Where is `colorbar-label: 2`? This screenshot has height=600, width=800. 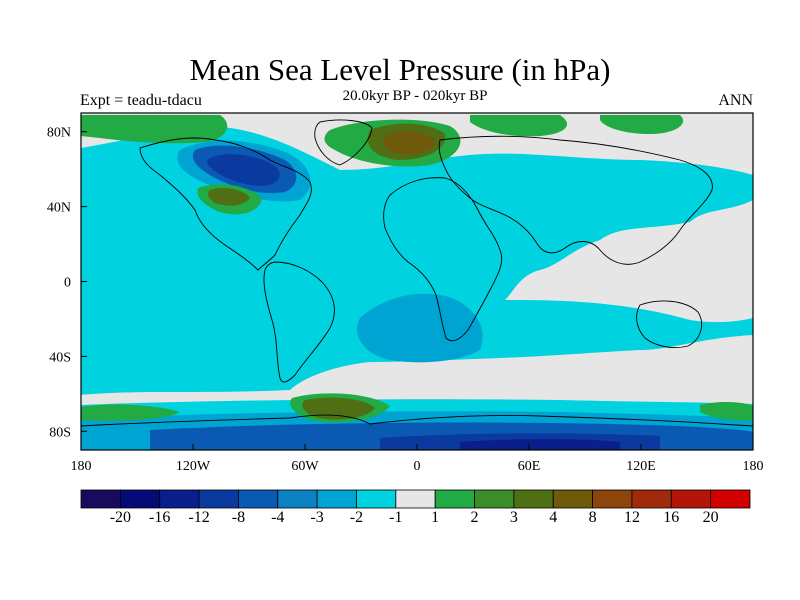
colorbar-label: 2 is located at coordinates (475, 517).